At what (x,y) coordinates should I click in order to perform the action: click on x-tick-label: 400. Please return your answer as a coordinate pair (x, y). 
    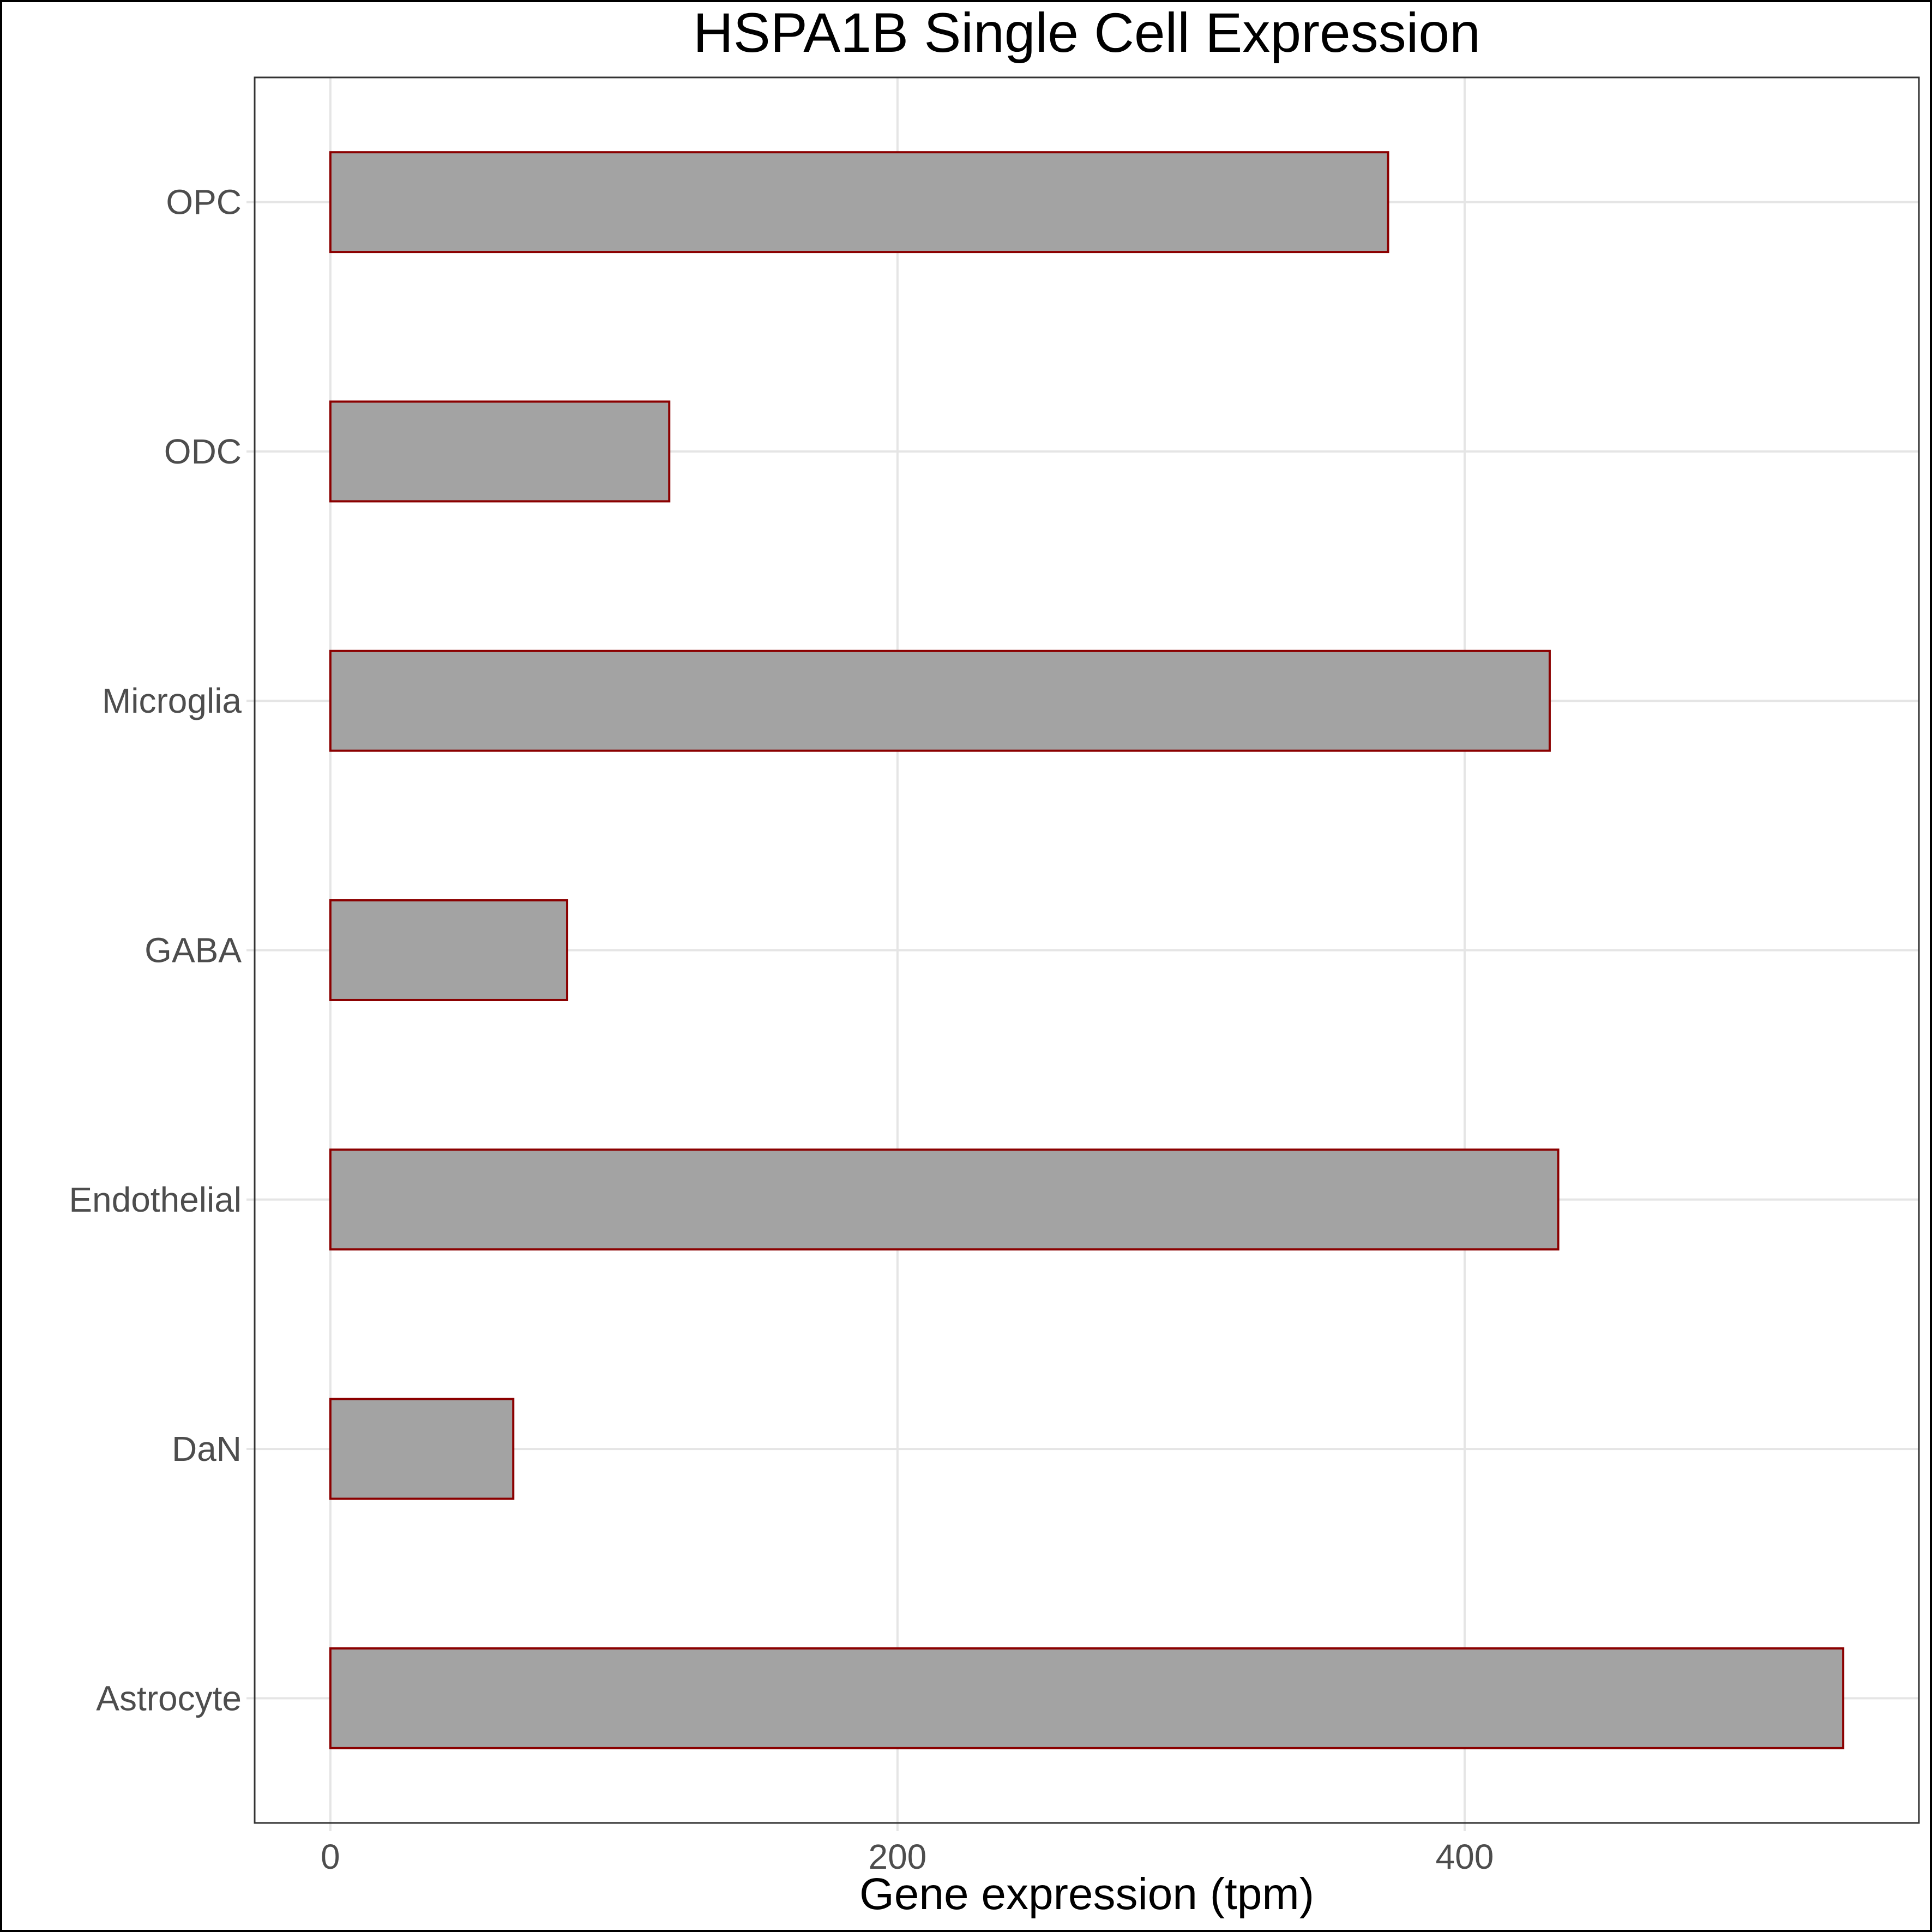
    Looking at the image, I should click on (1465, 1856).